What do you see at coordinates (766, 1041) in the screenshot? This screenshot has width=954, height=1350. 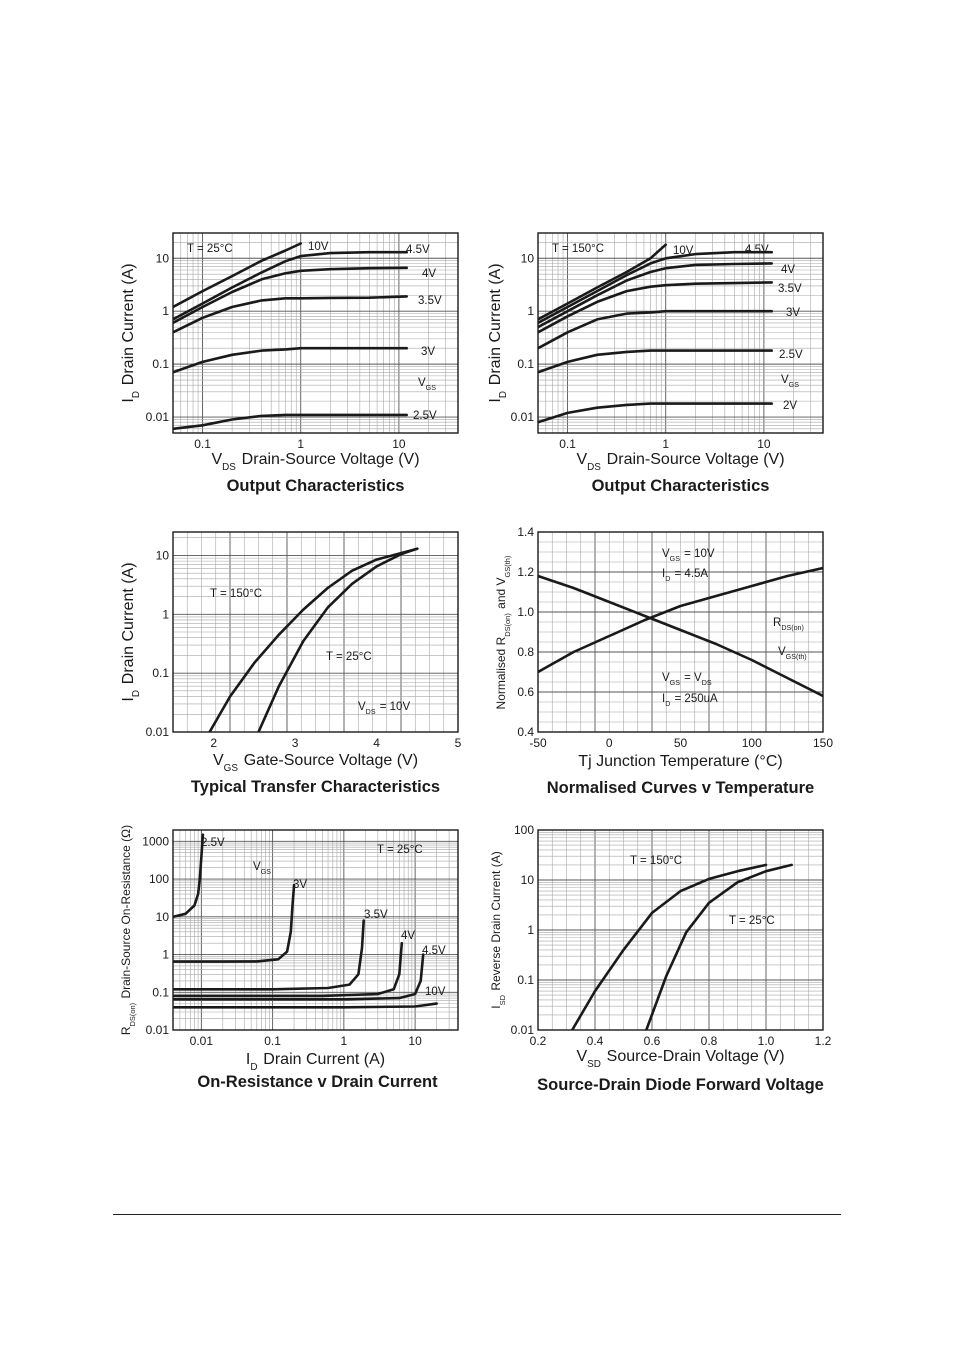 I see `x-tick-label: 1.0` at bounding box center [766, 1041].